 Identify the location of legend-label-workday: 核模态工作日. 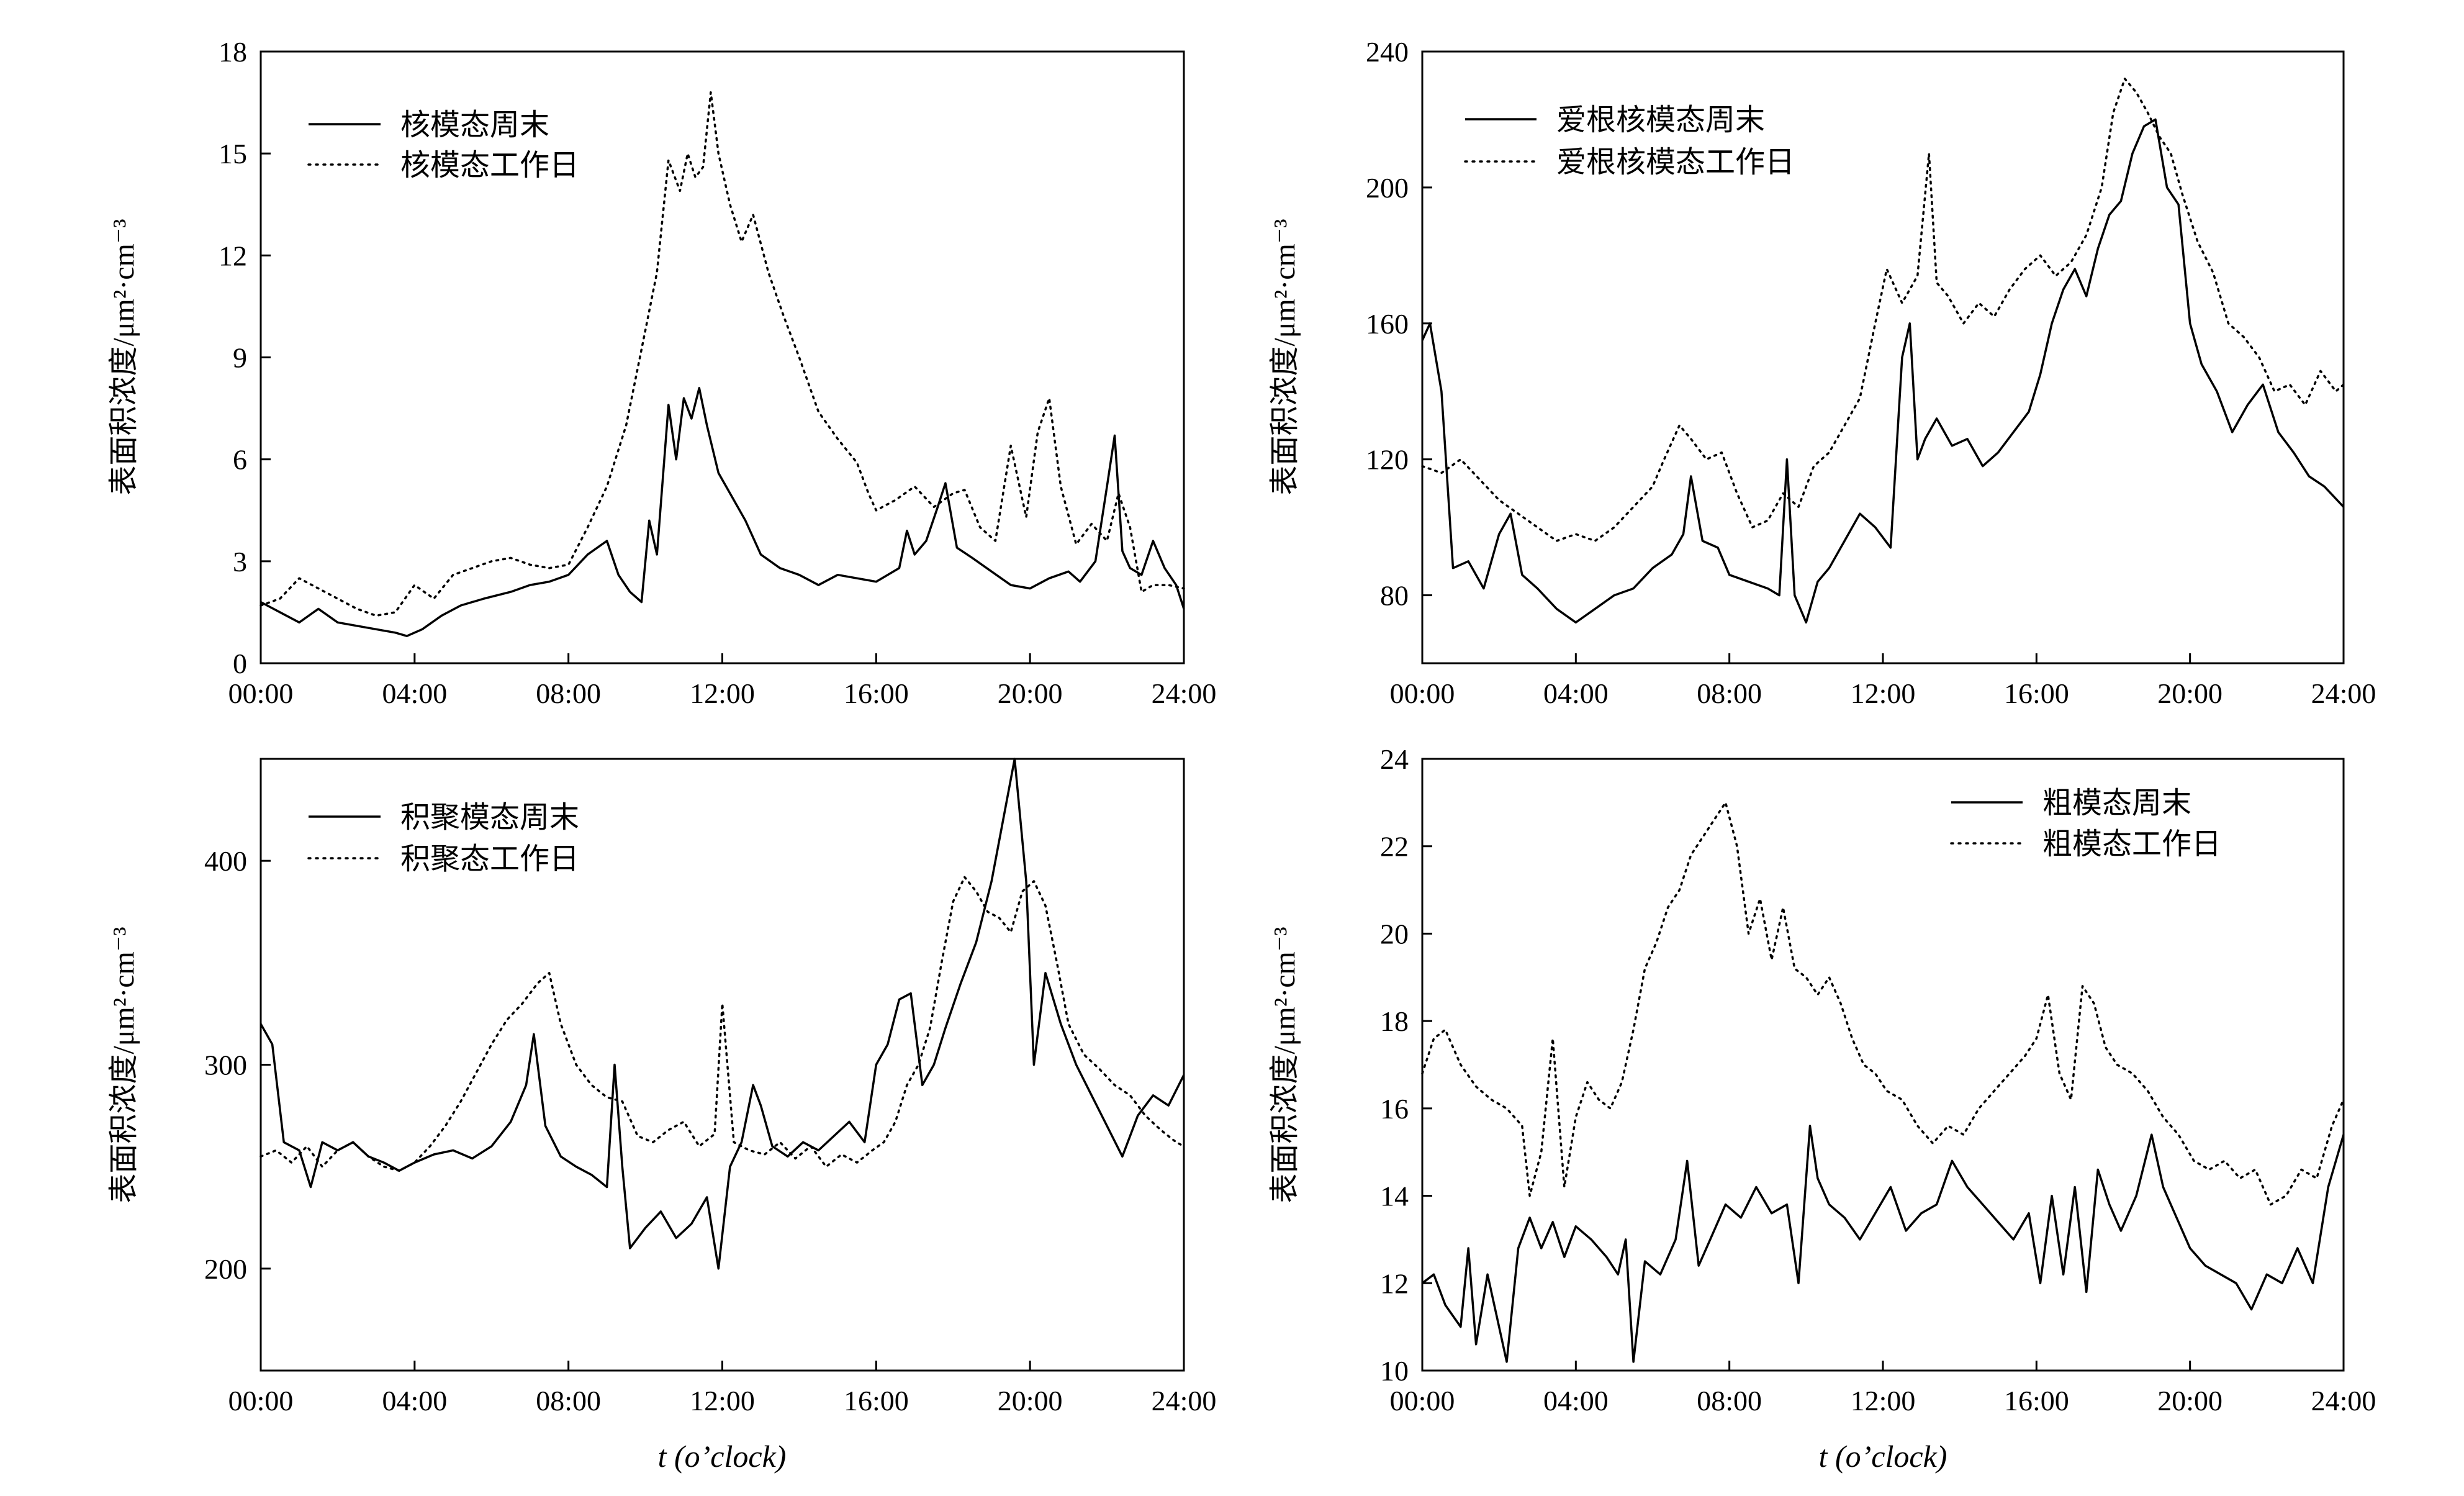
(489, 165).